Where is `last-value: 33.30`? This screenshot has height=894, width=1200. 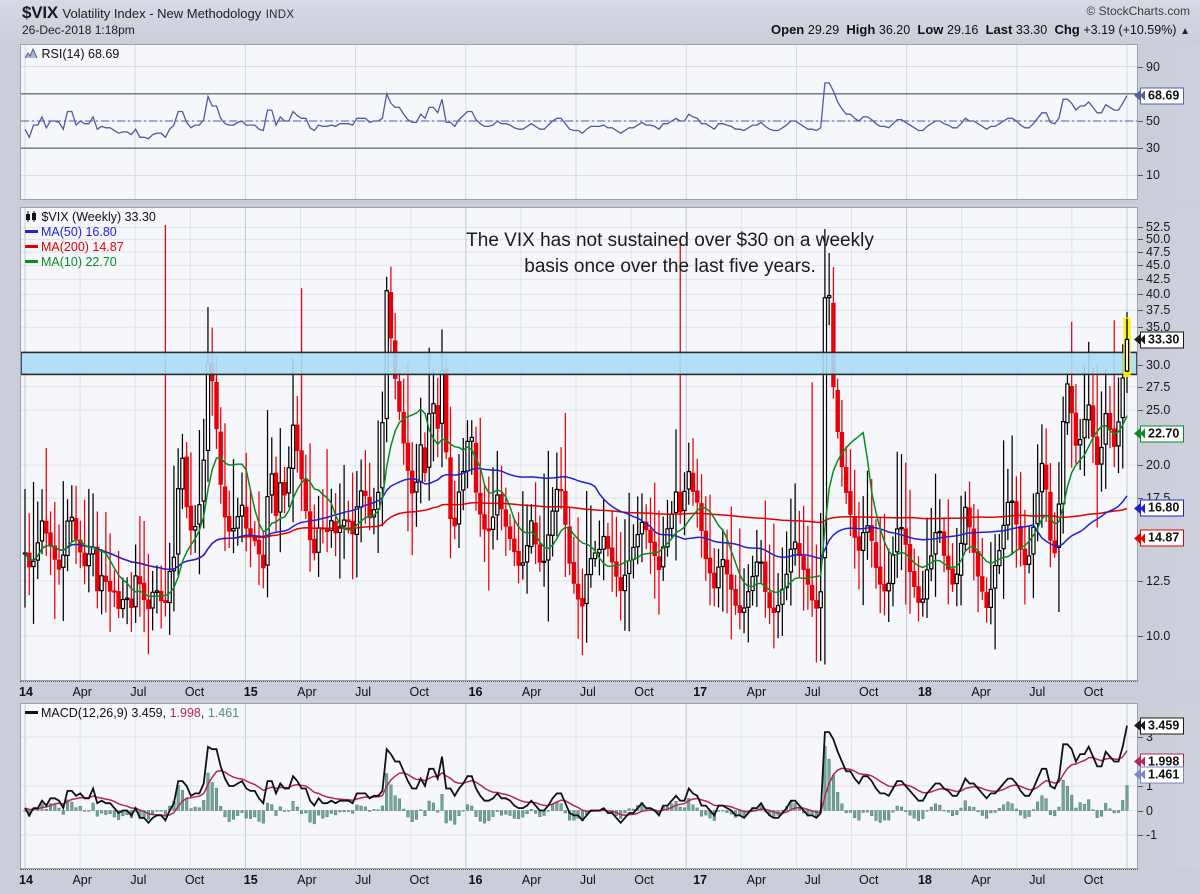
last-value: 33.30 is located at coordinates (1031, 30).